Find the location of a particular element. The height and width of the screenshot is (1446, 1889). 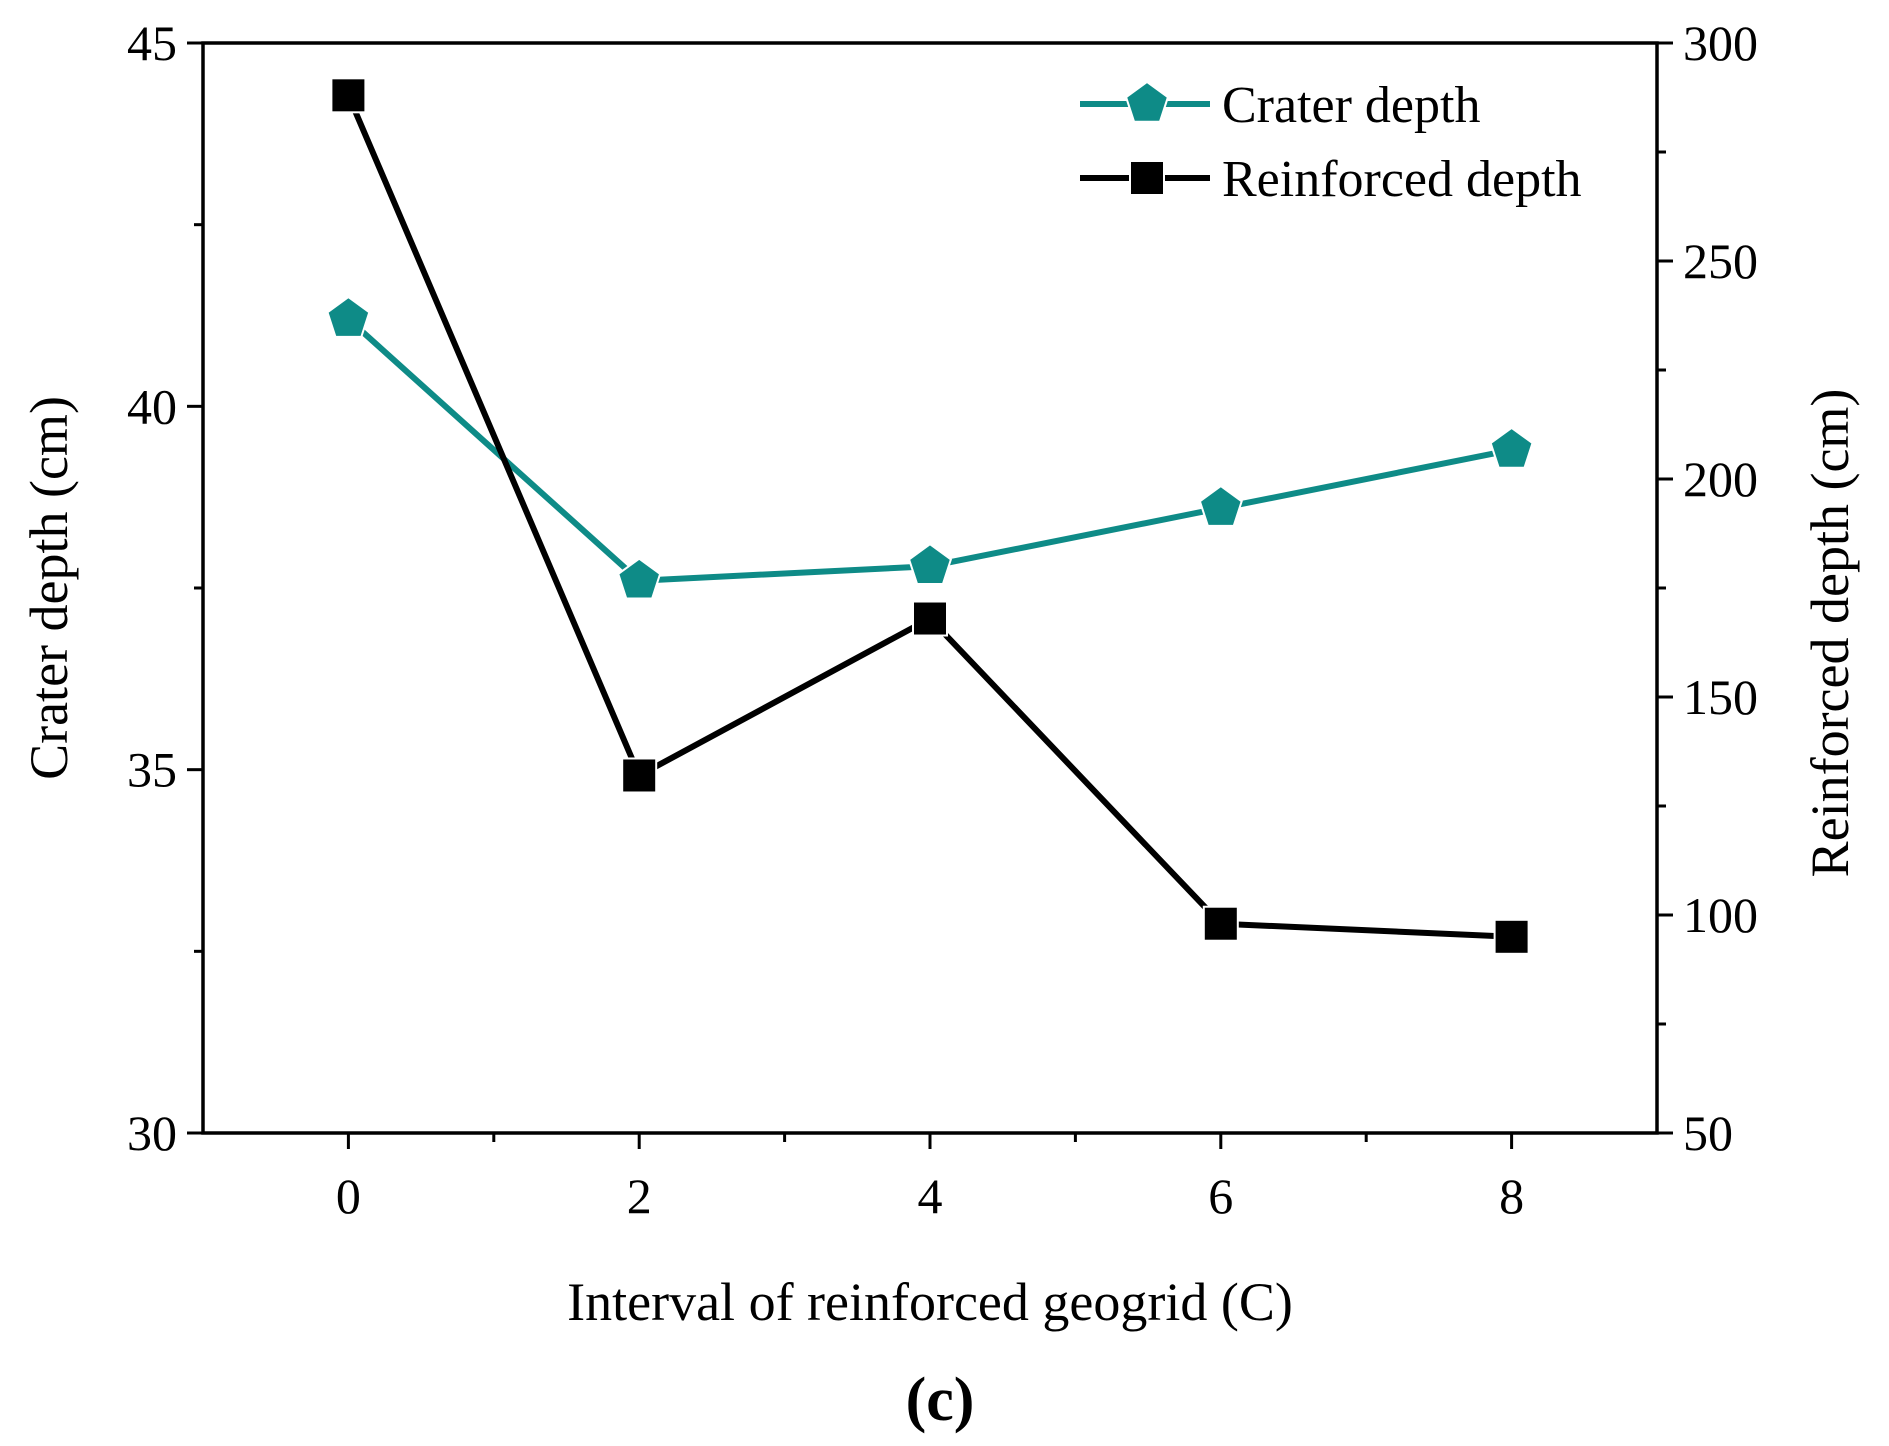

legend-label-crater-depth: Crater depth is located at coordinates (1351, 105).